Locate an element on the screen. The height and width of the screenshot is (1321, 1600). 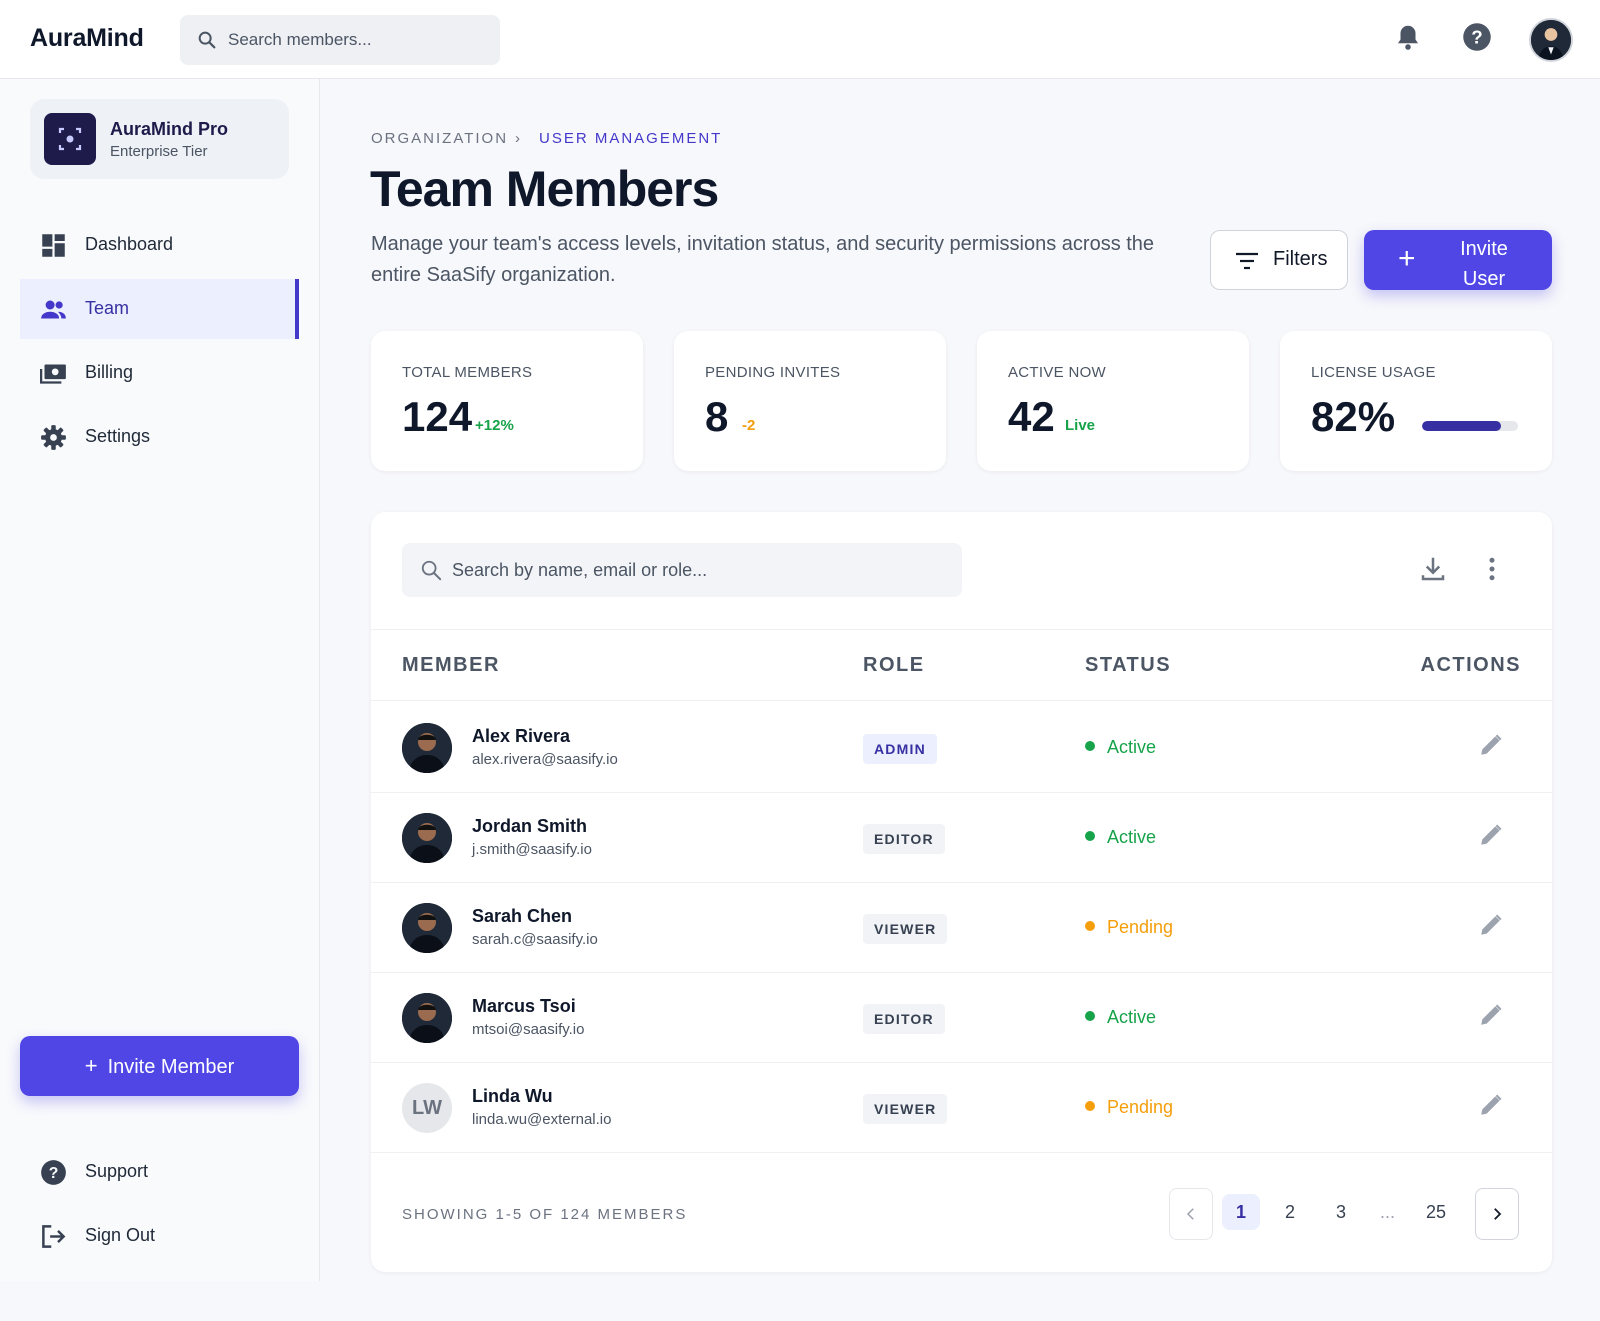
org-tier: Enterprise Tier is located at coordinates (159, 151).